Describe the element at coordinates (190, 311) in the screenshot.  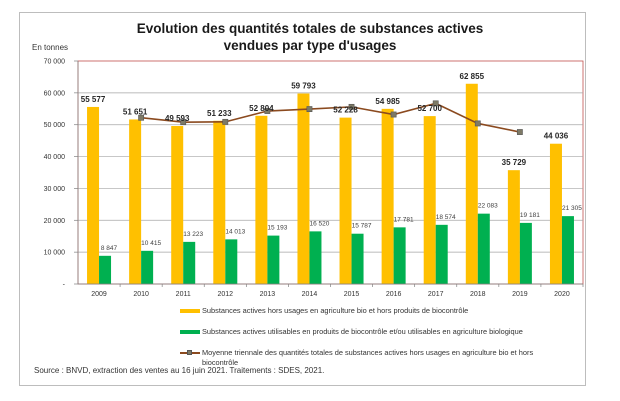
I see `legend-swatch-yellow` at that location.